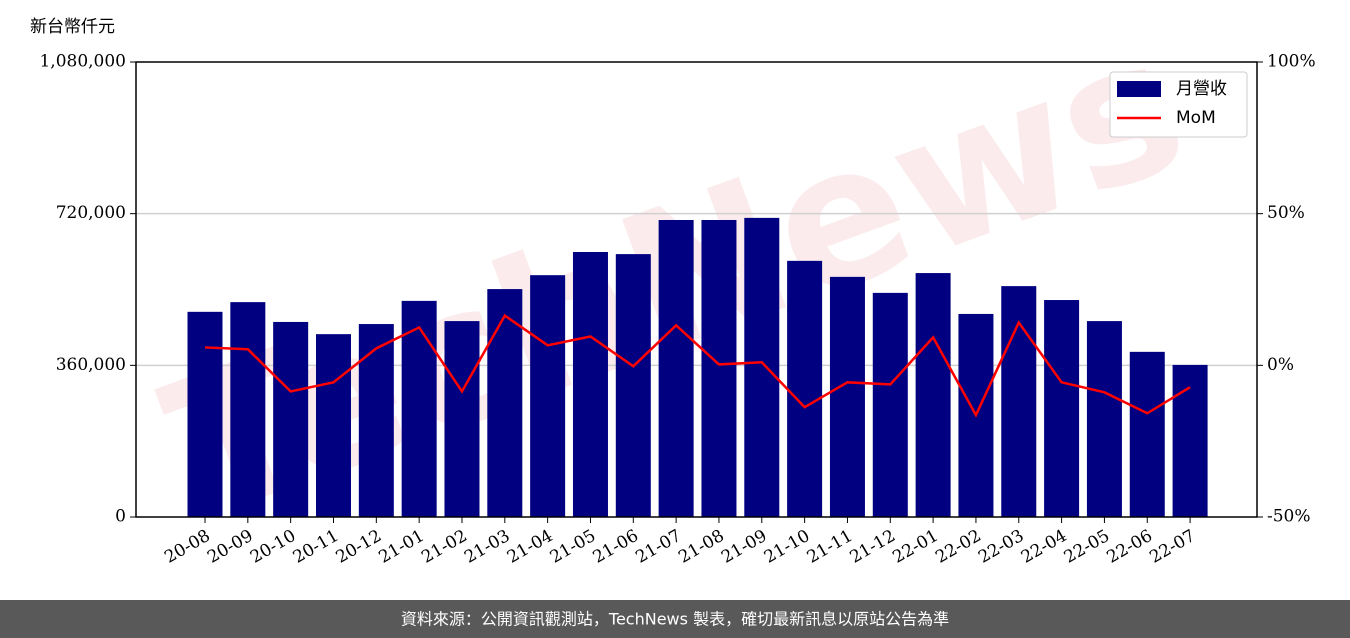 The height and width of the screenshot is (638, 1350). What do you see at coordinates (1172, 547) in the screenshot?
I see `x-tick-label: 22-07` at bounding box center [1172, 547].